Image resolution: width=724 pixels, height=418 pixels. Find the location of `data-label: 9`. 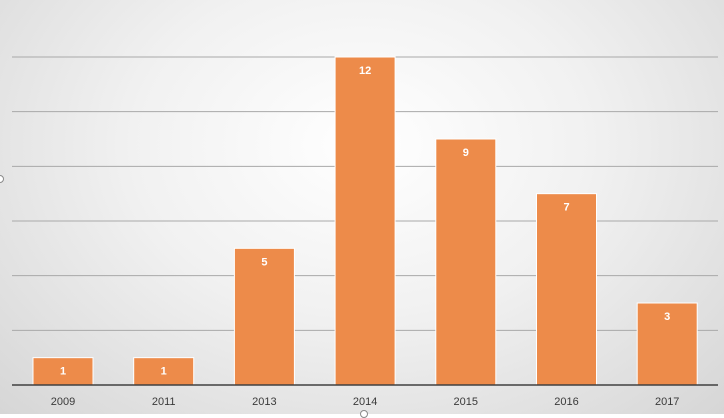

data-label: 9 is located at coordinates (466, 153).